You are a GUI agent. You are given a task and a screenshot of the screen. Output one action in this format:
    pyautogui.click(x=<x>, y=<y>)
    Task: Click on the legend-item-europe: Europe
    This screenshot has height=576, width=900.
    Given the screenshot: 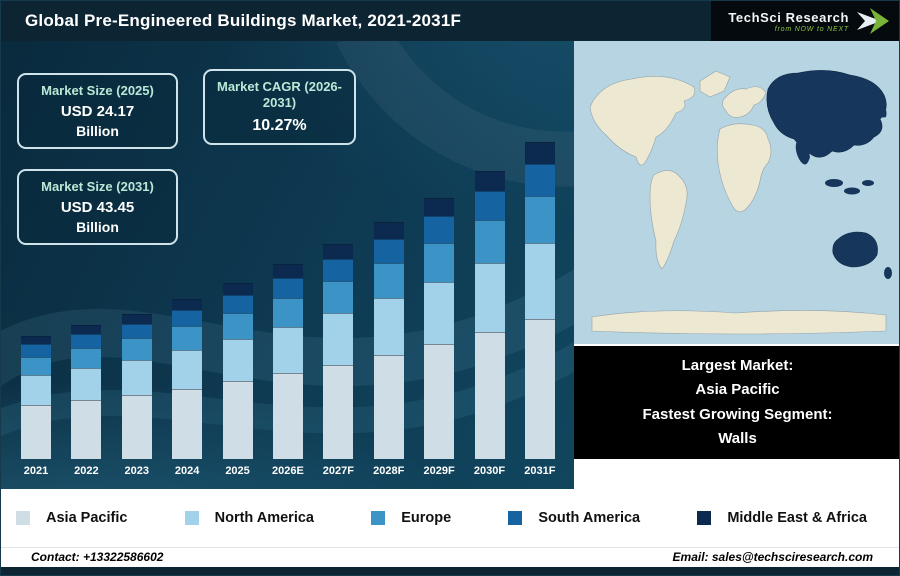 What is the action you would take?
    pyautogui.click(x=411, y=518)
    